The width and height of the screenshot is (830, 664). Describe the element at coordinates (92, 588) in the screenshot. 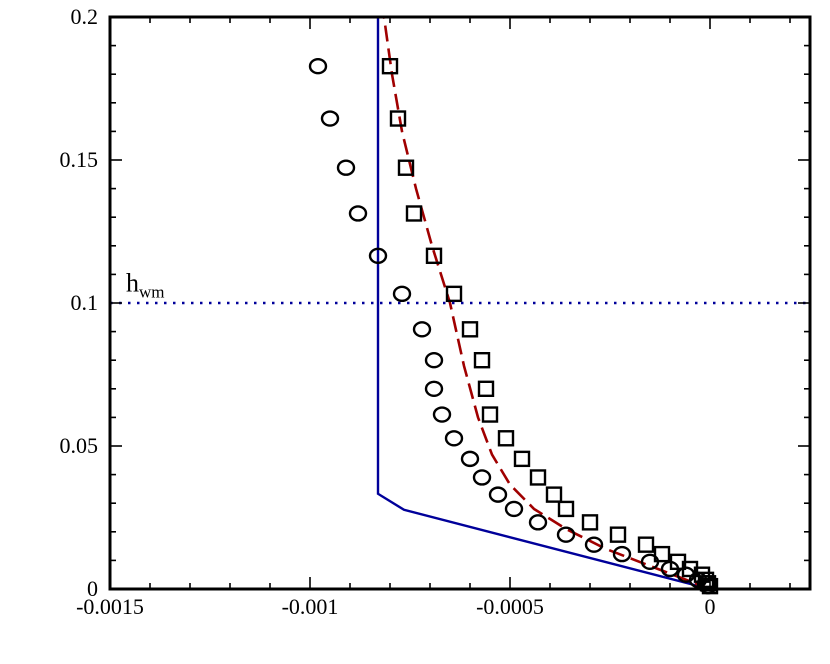

I see `y-tick-label: 0` at that location.